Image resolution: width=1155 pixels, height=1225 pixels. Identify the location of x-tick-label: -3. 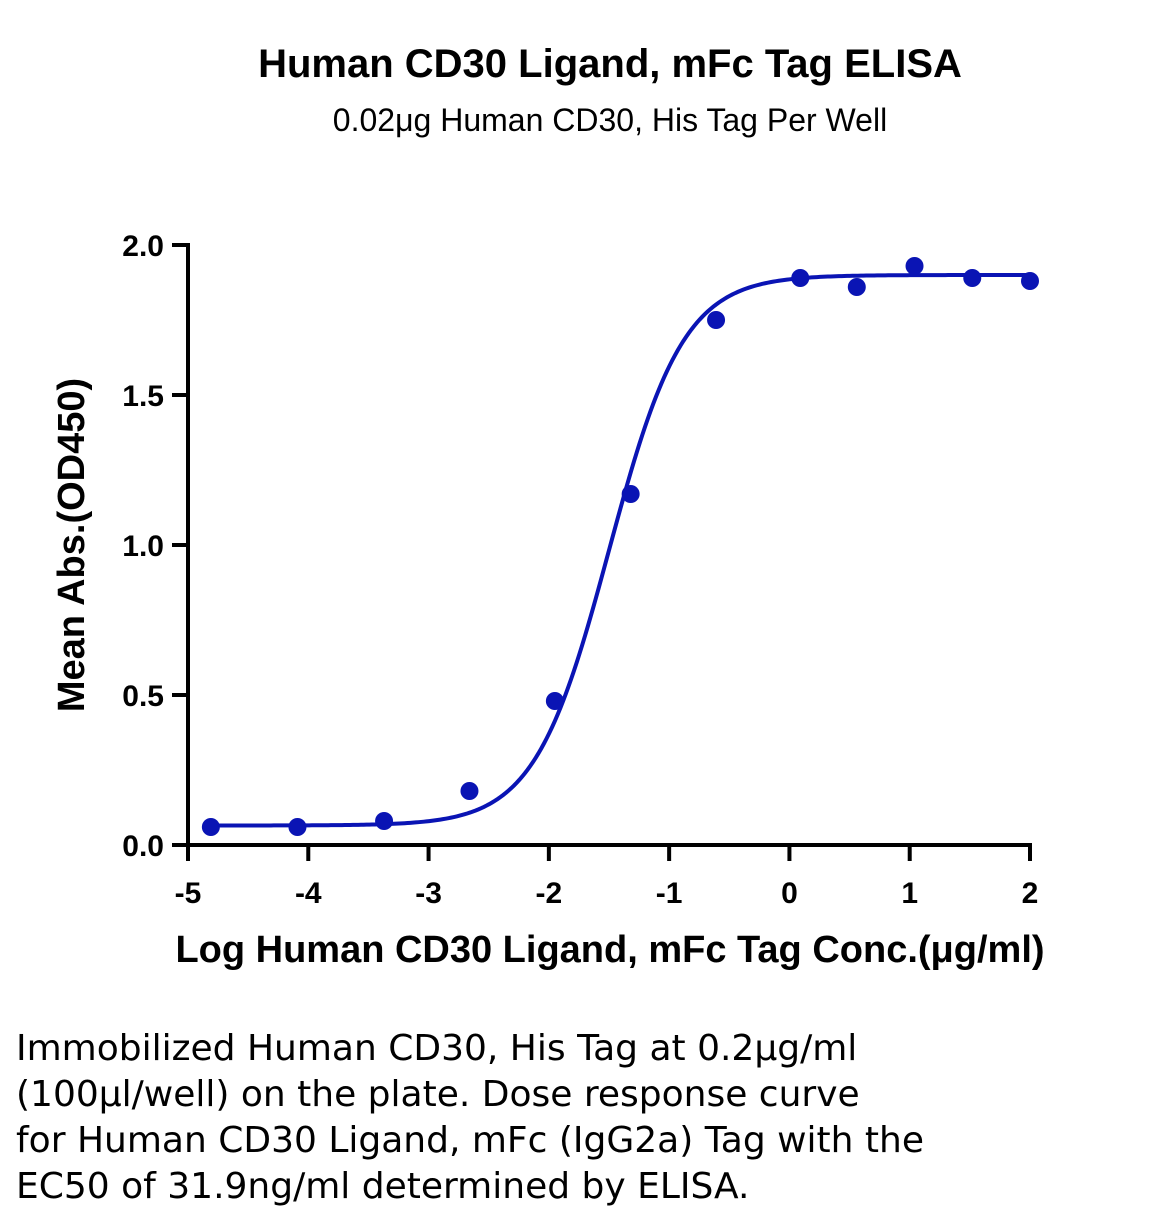
(428, 893).